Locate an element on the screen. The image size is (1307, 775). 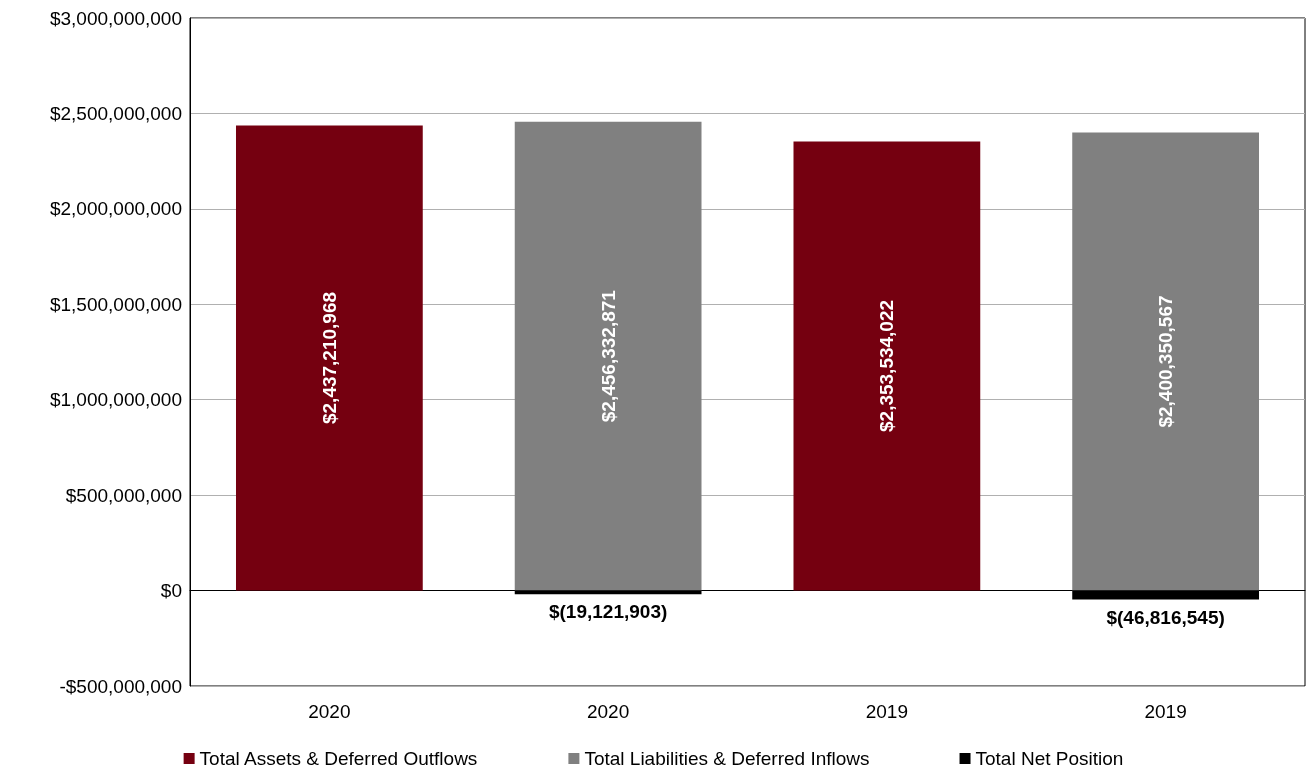
y-tick-label: $2,500,000,000 is located at coordinates (115, 113).